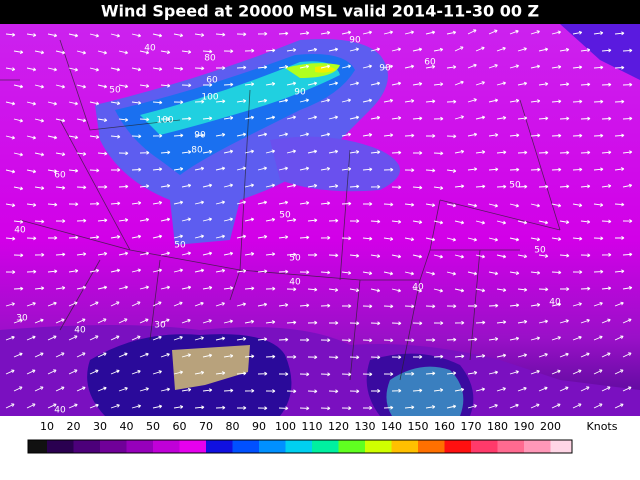  I want to click on colorbar-tick-label: 120, so click(338, 426).